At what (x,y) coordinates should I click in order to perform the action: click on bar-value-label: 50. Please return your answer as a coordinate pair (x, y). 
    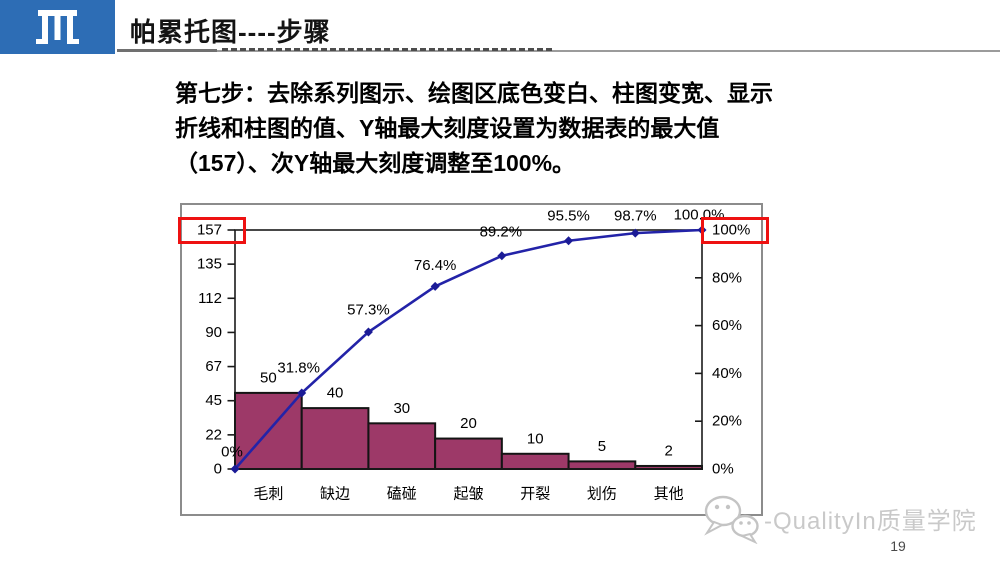
    Looking at the image, I should click on (268, 377).